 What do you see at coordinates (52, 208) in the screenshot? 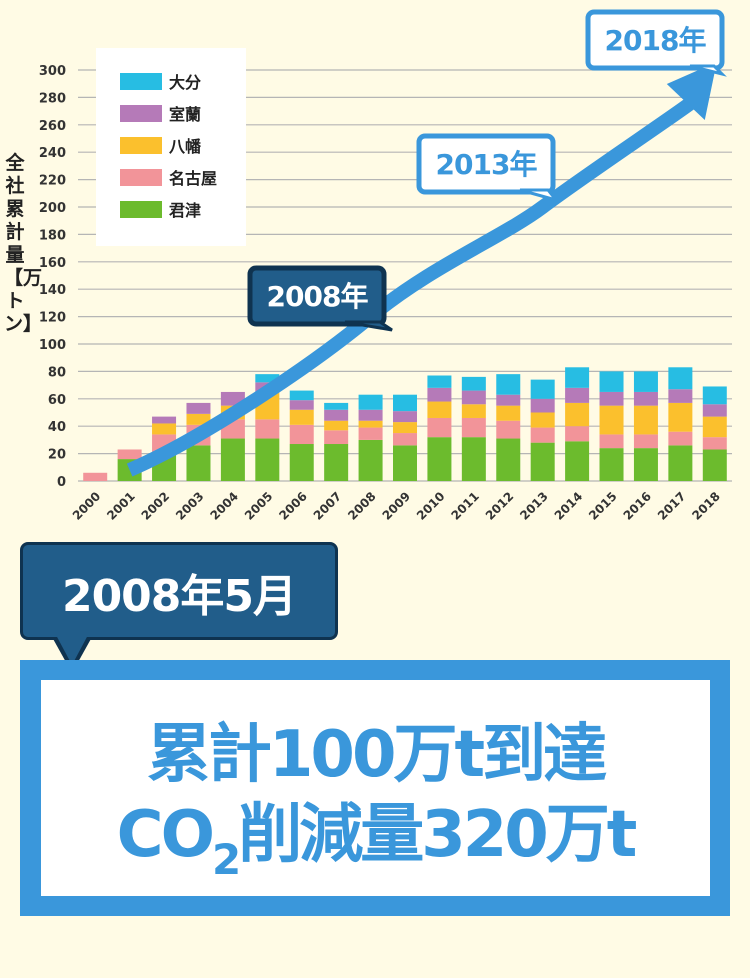
I see `y-tick-label: 200` at bounding box center [52, 208].